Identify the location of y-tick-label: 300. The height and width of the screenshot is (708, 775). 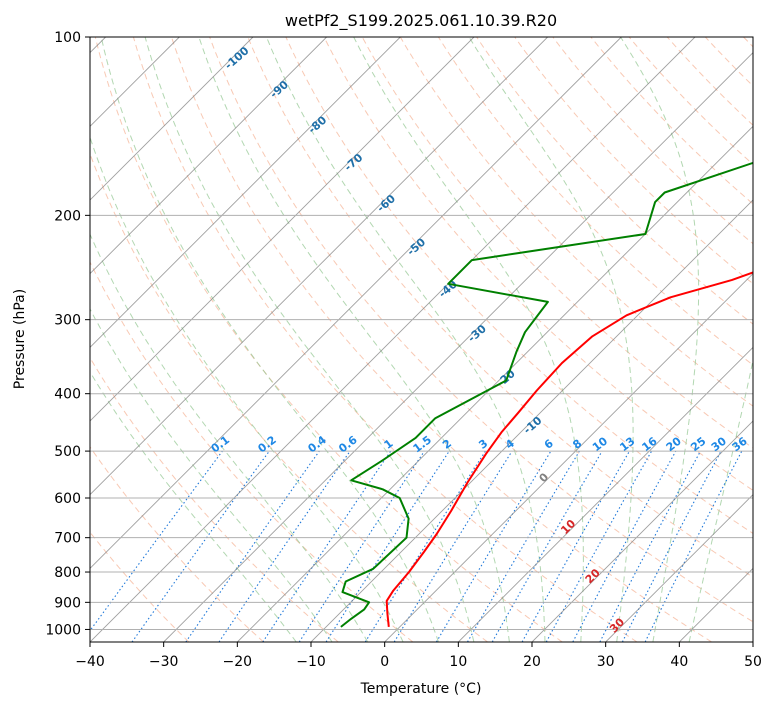
(67, 321).